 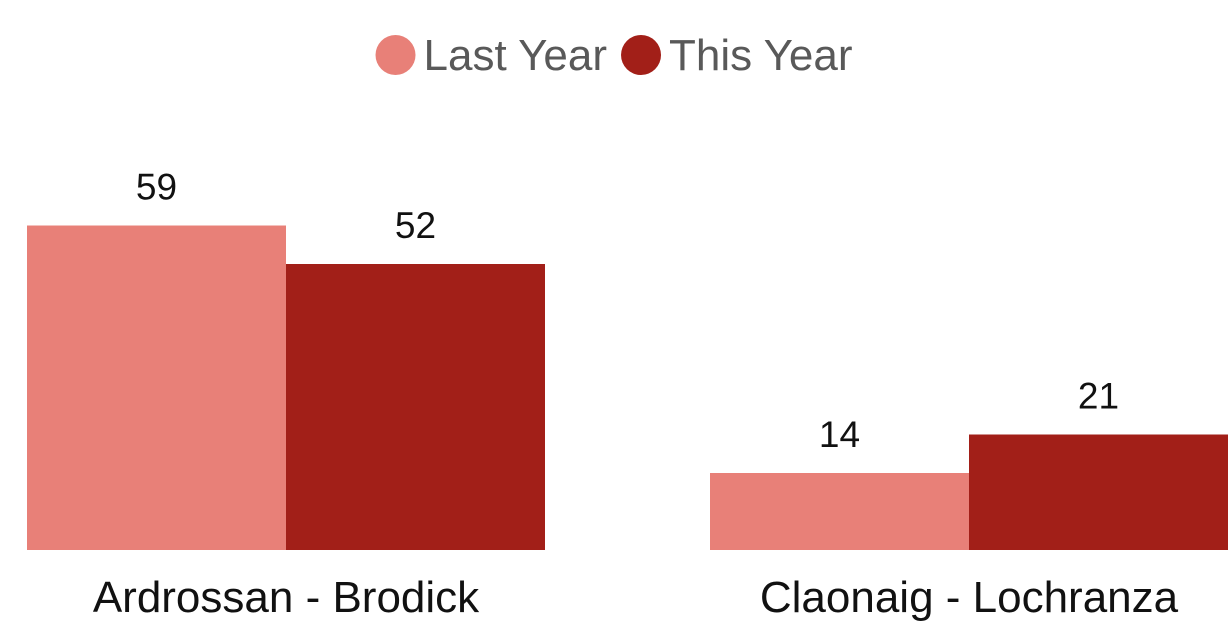 What do you see at coordinates (415, 225) in the screenshot?
I see `data-label: 52` at bounding box center [415, 225].